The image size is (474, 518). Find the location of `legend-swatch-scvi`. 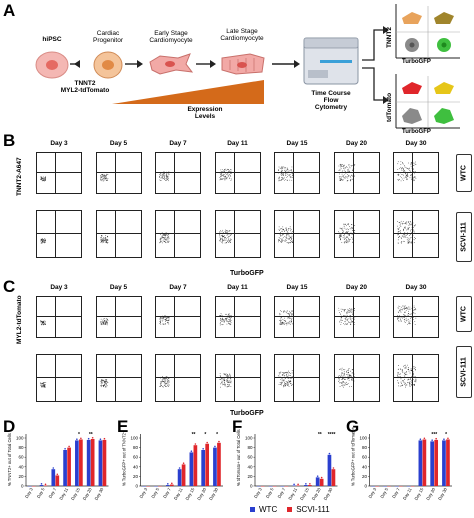

legend-swatch-scvi is located at coordinates (290, 509).